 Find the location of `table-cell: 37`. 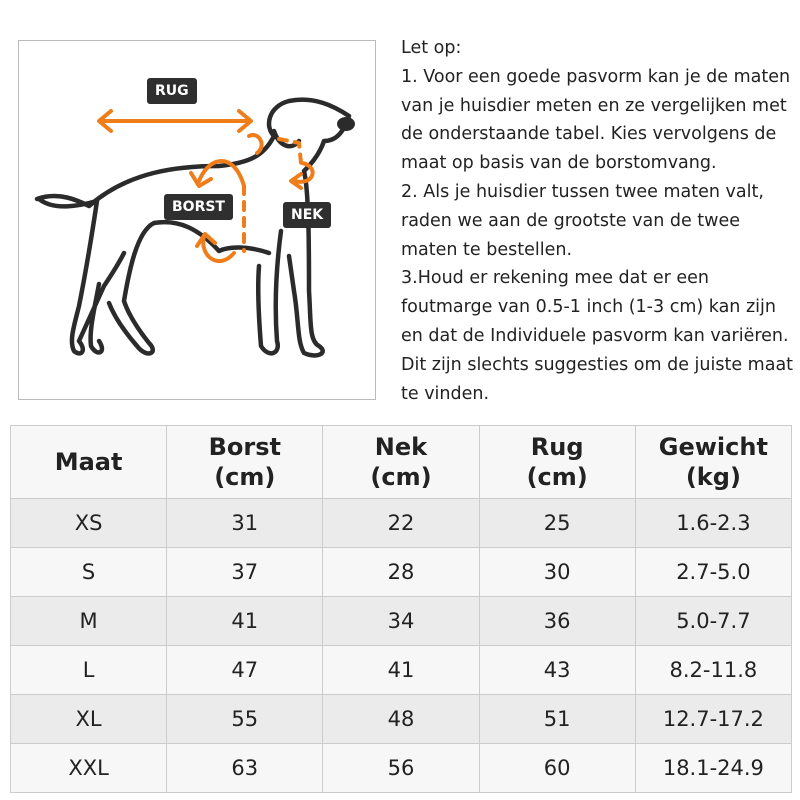

table-cell: 37 is located at coordinates (245, 572).